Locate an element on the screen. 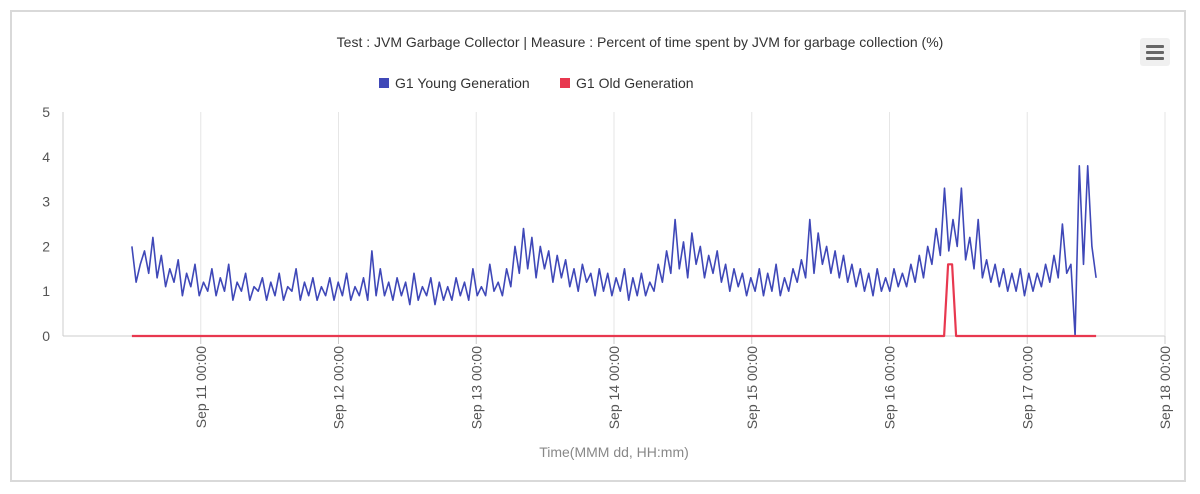 The height and width of the screenshot is (494, 1200). y-tick-label: 2 is located at coordinates (46, 246).